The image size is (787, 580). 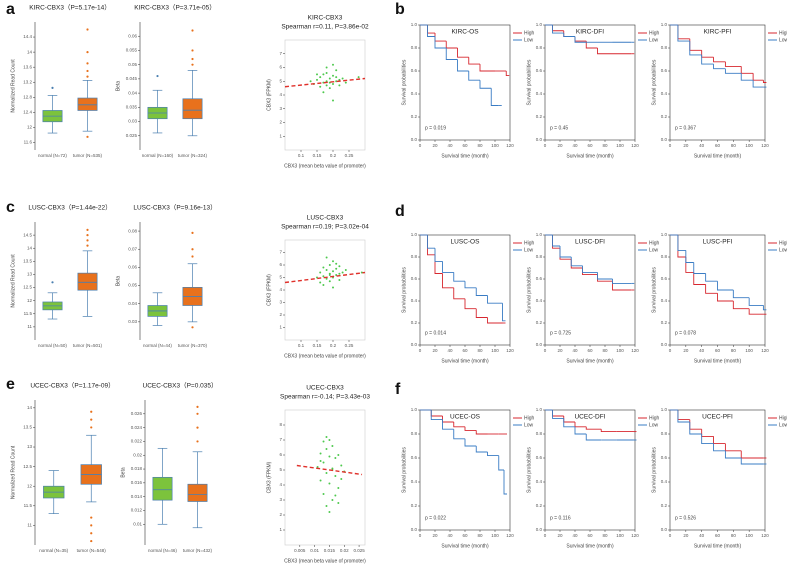 I want to click on x-tick-label: 0.005, so click(x=300, y=550).